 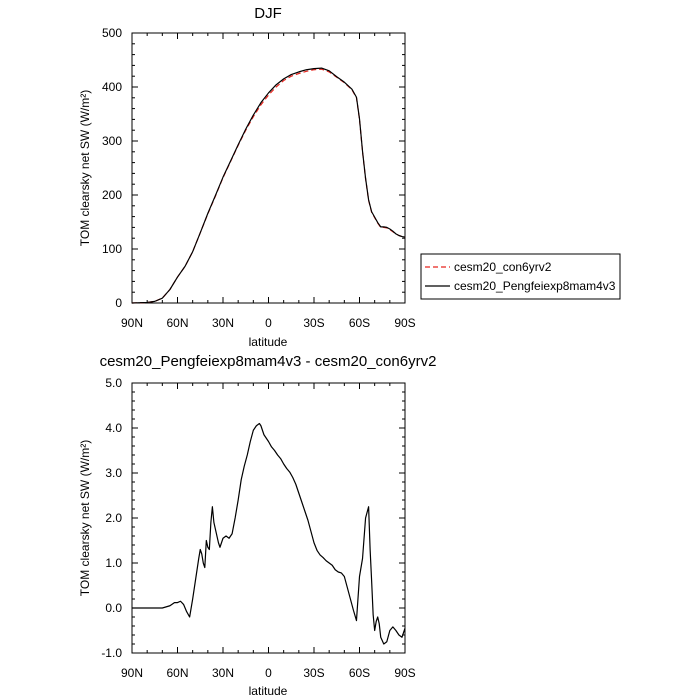 What do you see at coordinates (112, 249) in the screenshot?
I see `top-y-tick-label: 100` at bounding box center [112, 249].